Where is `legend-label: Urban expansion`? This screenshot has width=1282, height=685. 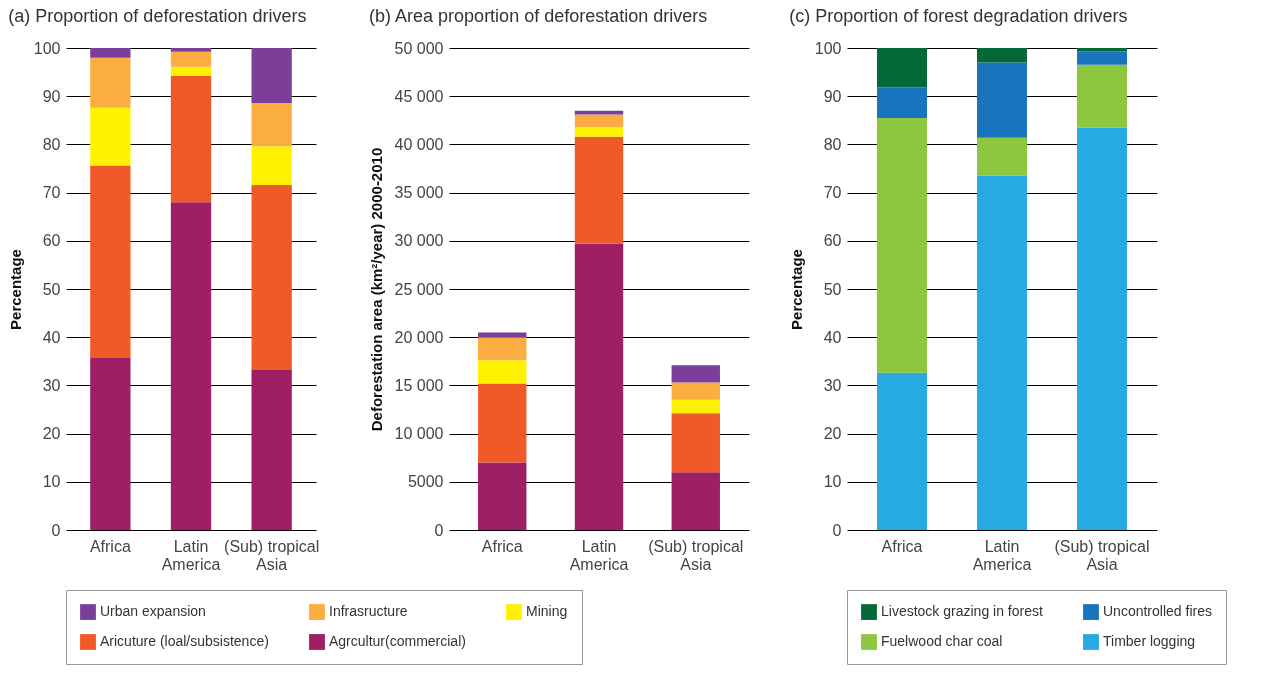 legend-label: Urban expansion is located at coordinates (153, 611).